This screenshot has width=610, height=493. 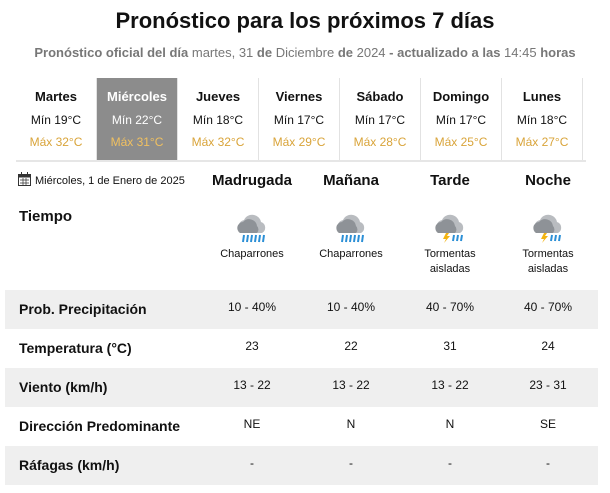 What do you see at coordinates (24, 179) in the screenshot?
I see `calendar-icon` at bounding box center [24, 179].